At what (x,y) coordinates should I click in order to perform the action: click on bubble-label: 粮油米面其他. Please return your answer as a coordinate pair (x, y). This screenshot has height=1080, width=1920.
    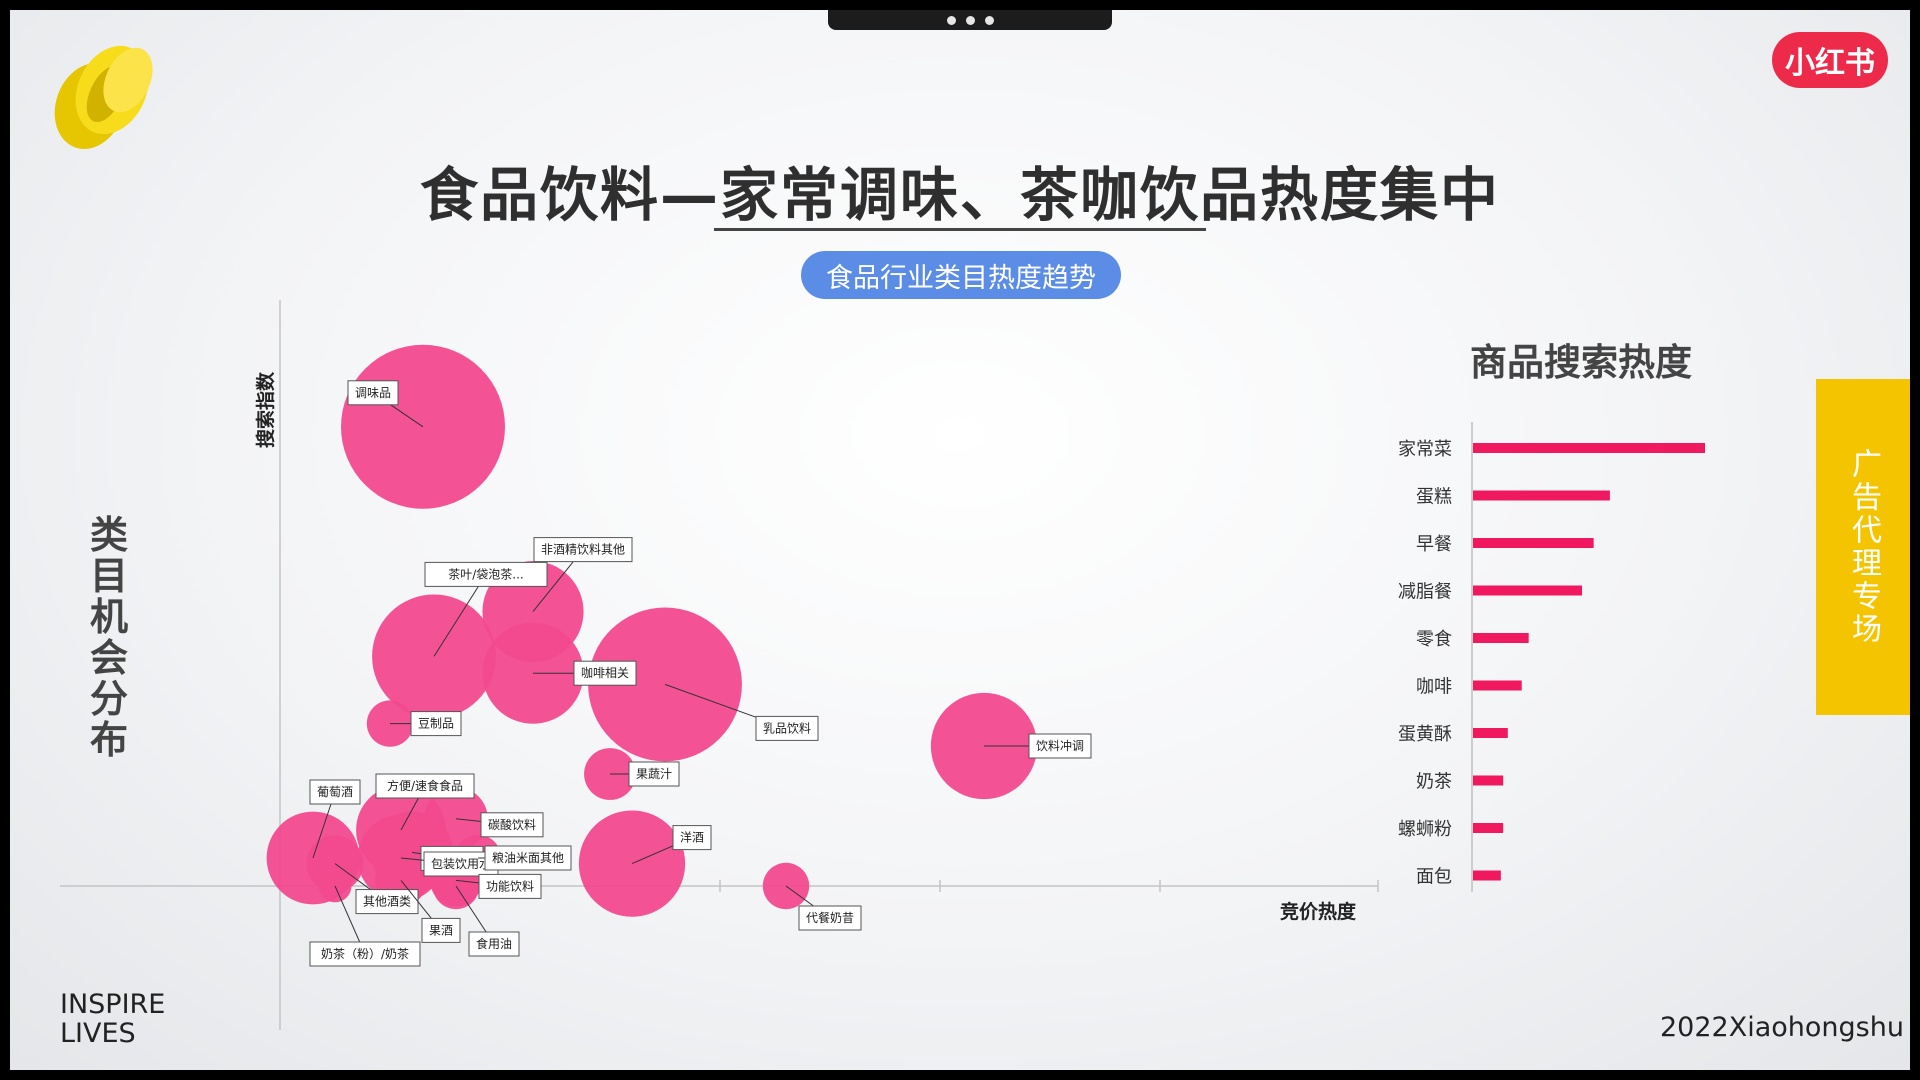
    Looking at the image, I should click on (528, 857).